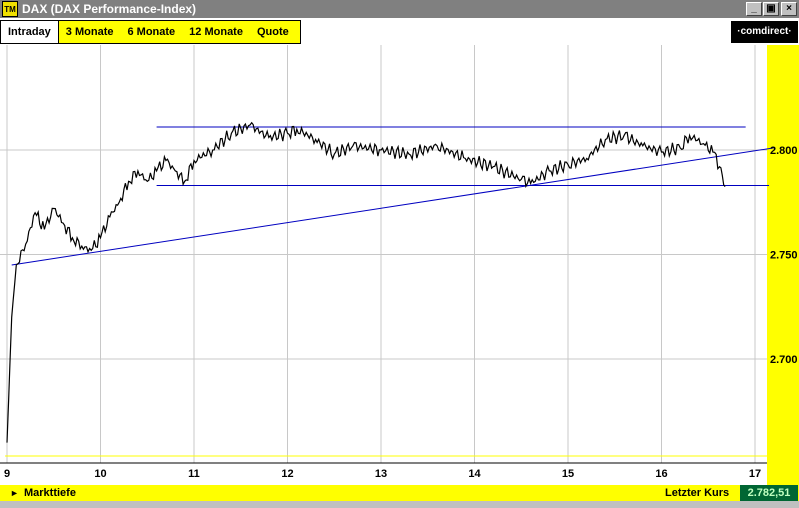  Describe the element at coordinates (30, 32) in the screenshot. I see `tab-intraday: Intraday` at that location.